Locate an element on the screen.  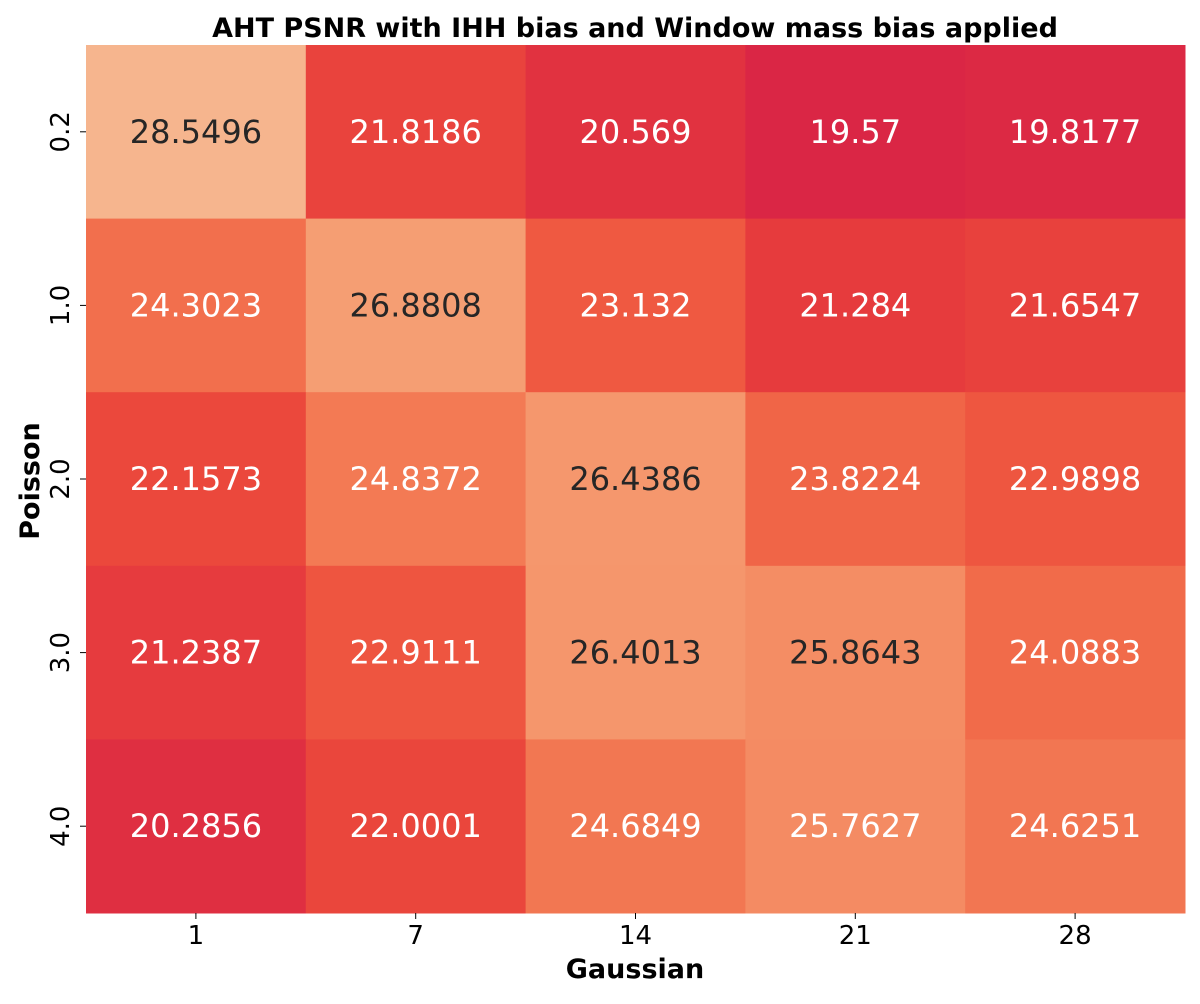
heatmap-cell-r2-c0 is located at coordinates (196, 479).